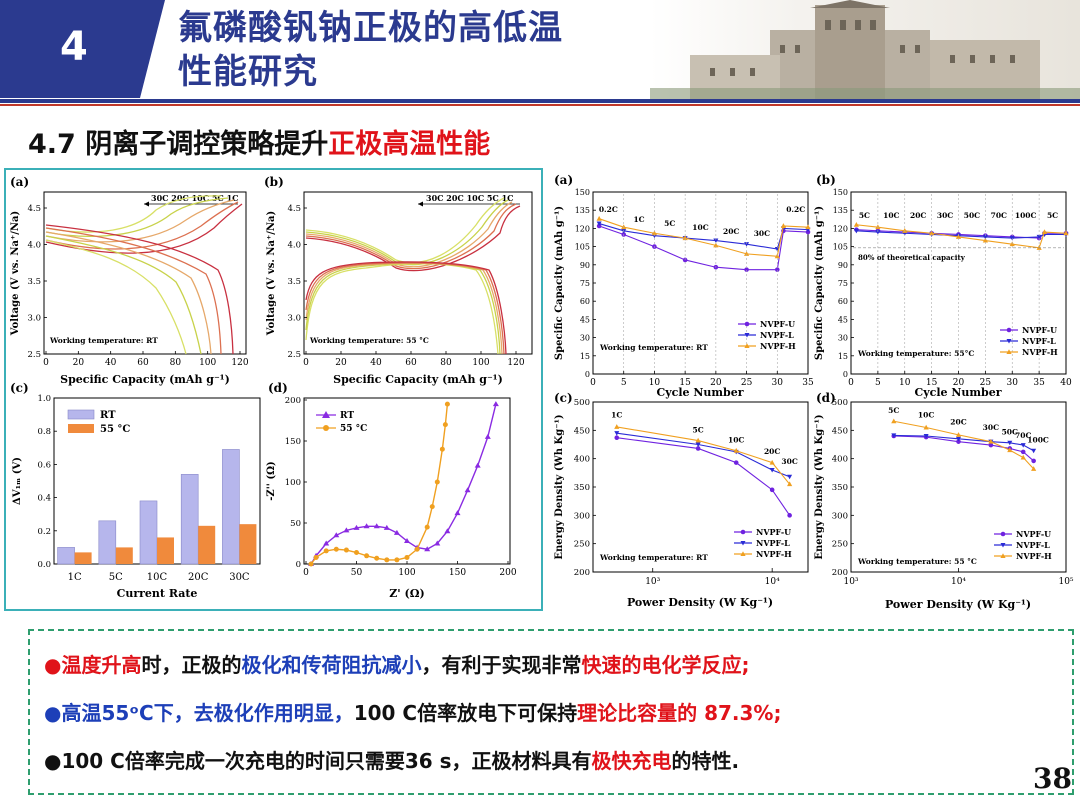 This screenshot has height=810, width=1080. Describe the element at coordinates (958, 604) in the screenshot. I see `panel-rd-xlabel: Power Density (W Kg⁻¹)` at that location.